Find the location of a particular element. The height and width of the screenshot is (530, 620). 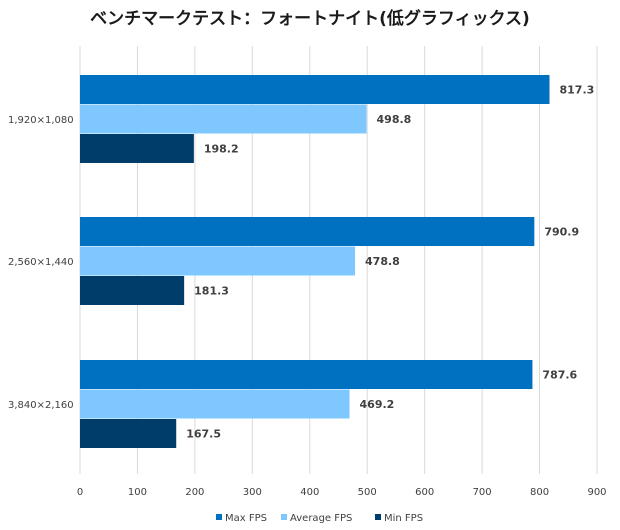

x-axis: 0 100 200 300 400 500 600 700 800 900 is located at coordinates (342, 492).